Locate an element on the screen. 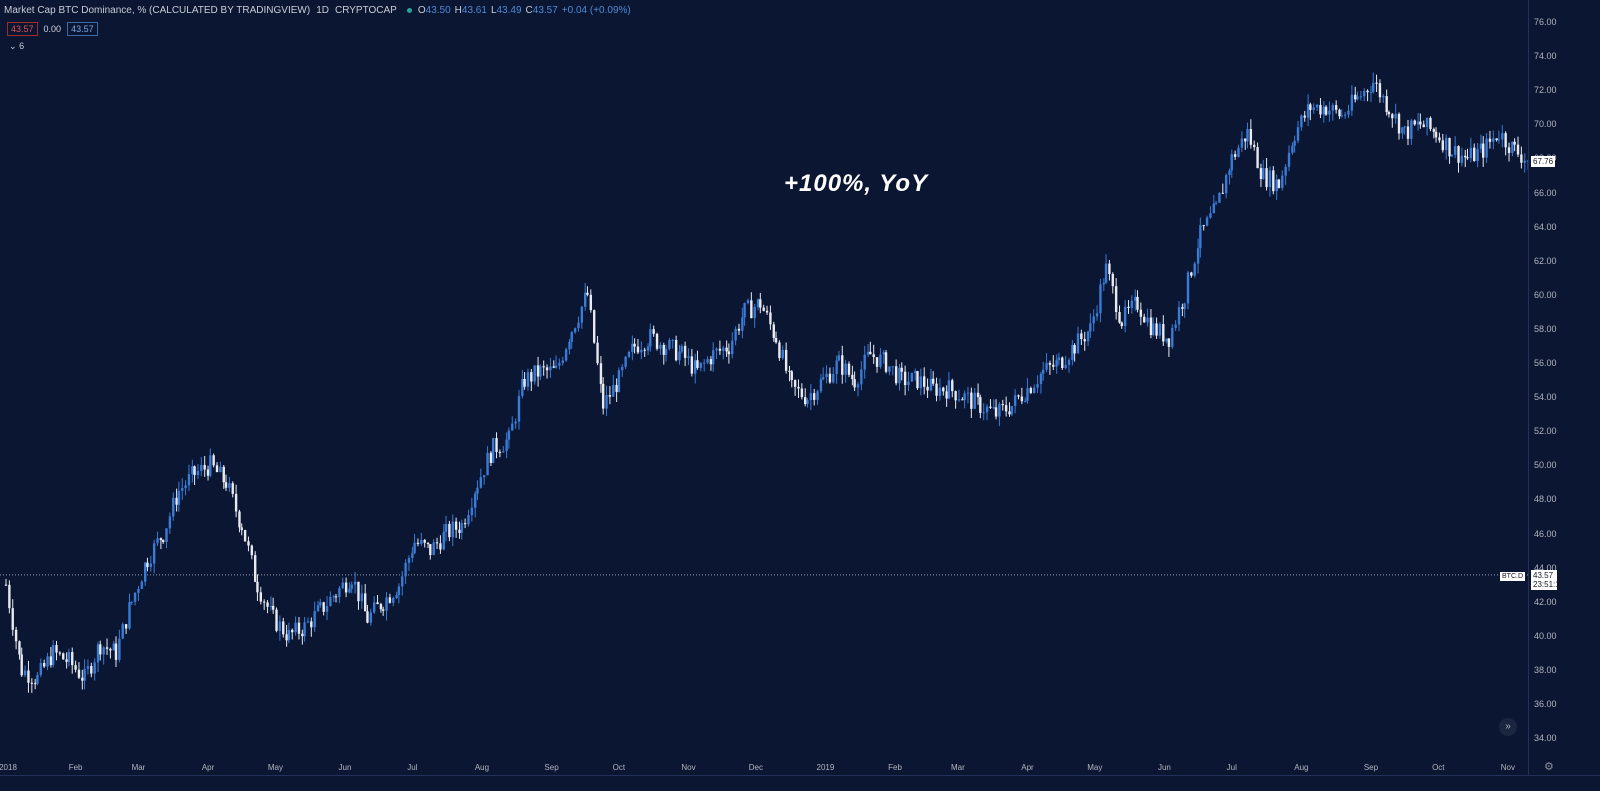  bid-ask-row: 43.57 0.00 43.57 is located at coordinates (52, 29).